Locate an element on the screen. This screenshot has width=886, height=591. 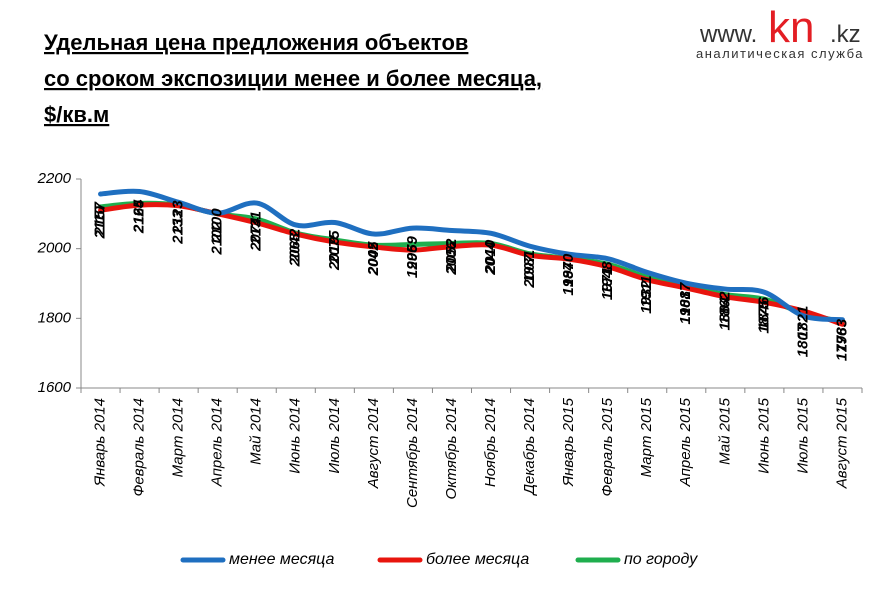
data-label: 1911 is located at coordinates (646, 291).